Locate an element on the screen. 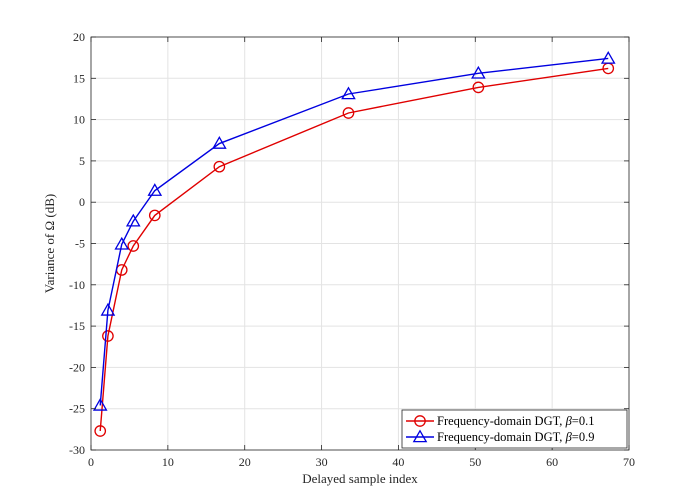 The width and height of the screenshot is (692, 491). x-tick-label: 60 is located at coordinates (552, 462).